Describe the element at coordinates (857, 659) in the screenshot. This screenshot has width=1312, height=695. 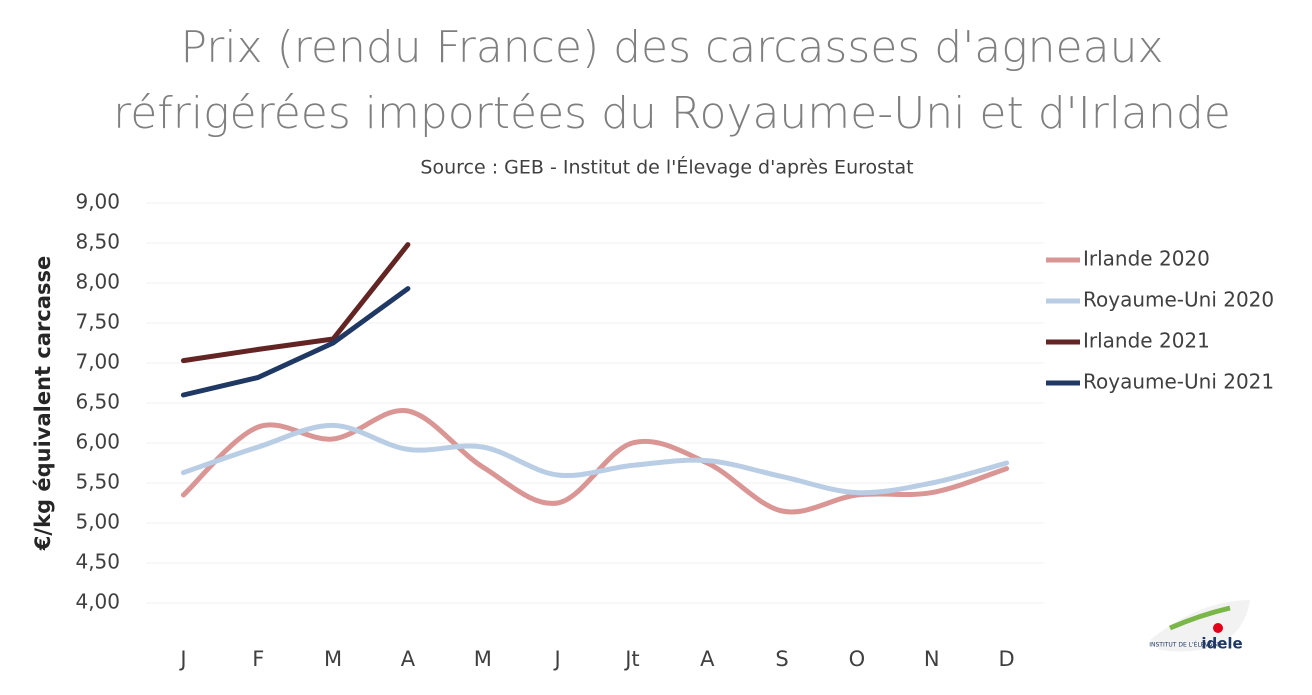
I see `x-tick-label: O` at that location.